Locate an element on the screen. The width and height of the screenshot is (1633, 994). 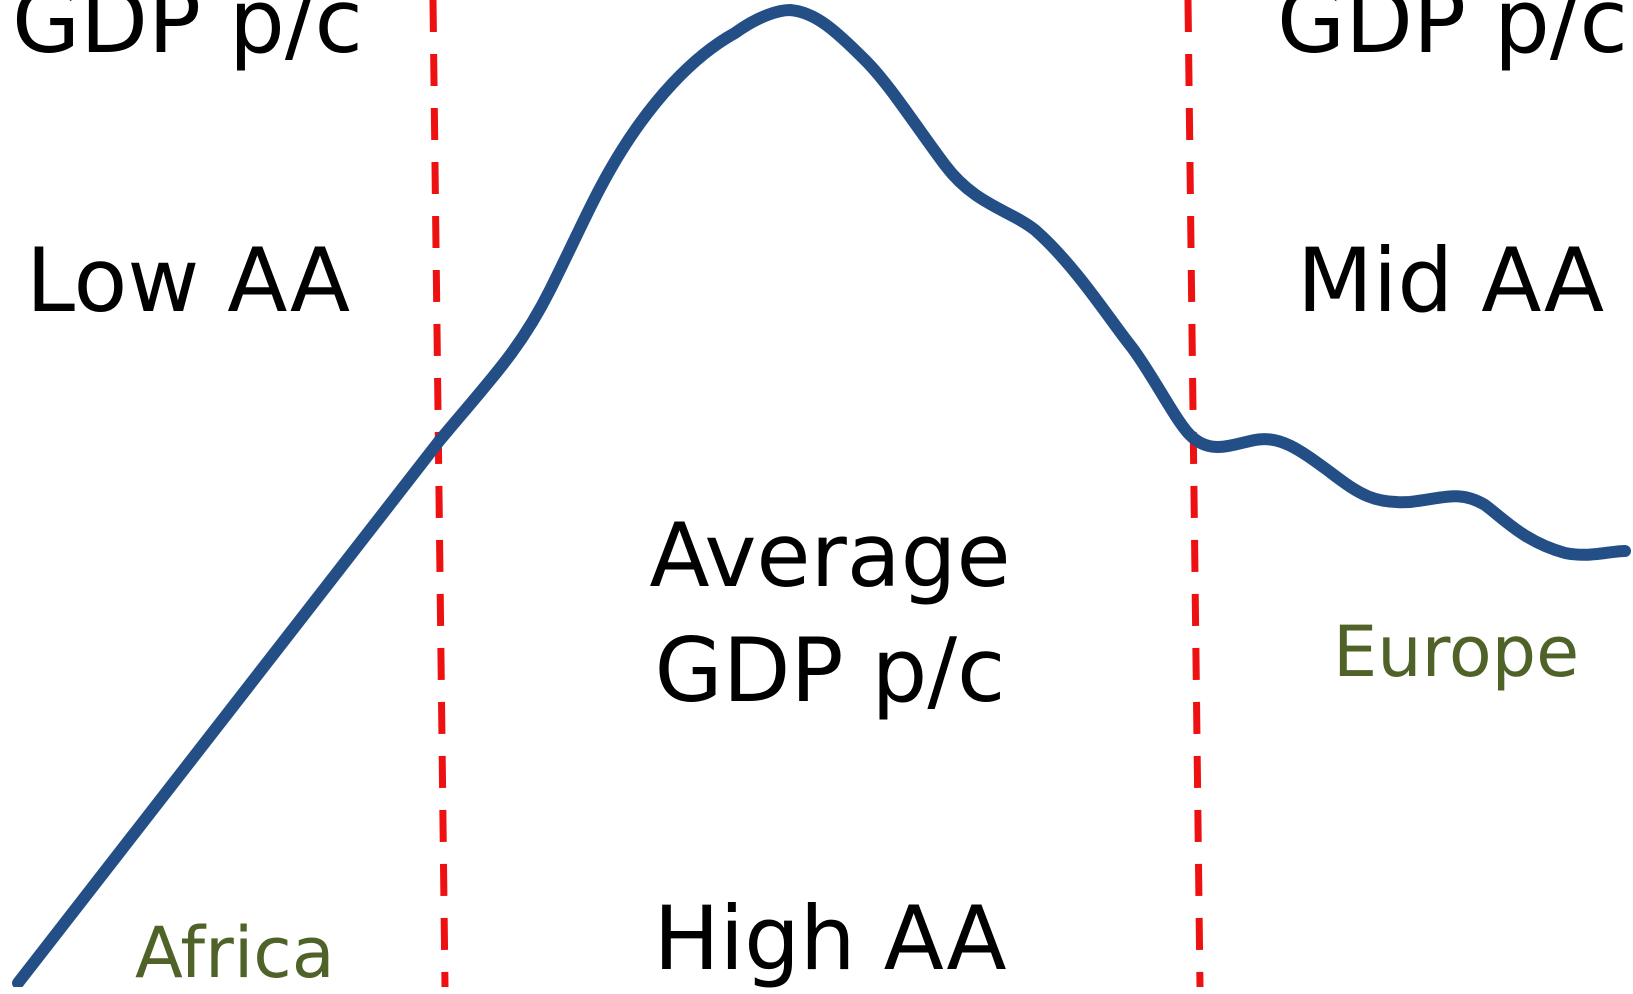
right-zone-gdp-label: GDP p/c is located at coordinates (1452, 36).